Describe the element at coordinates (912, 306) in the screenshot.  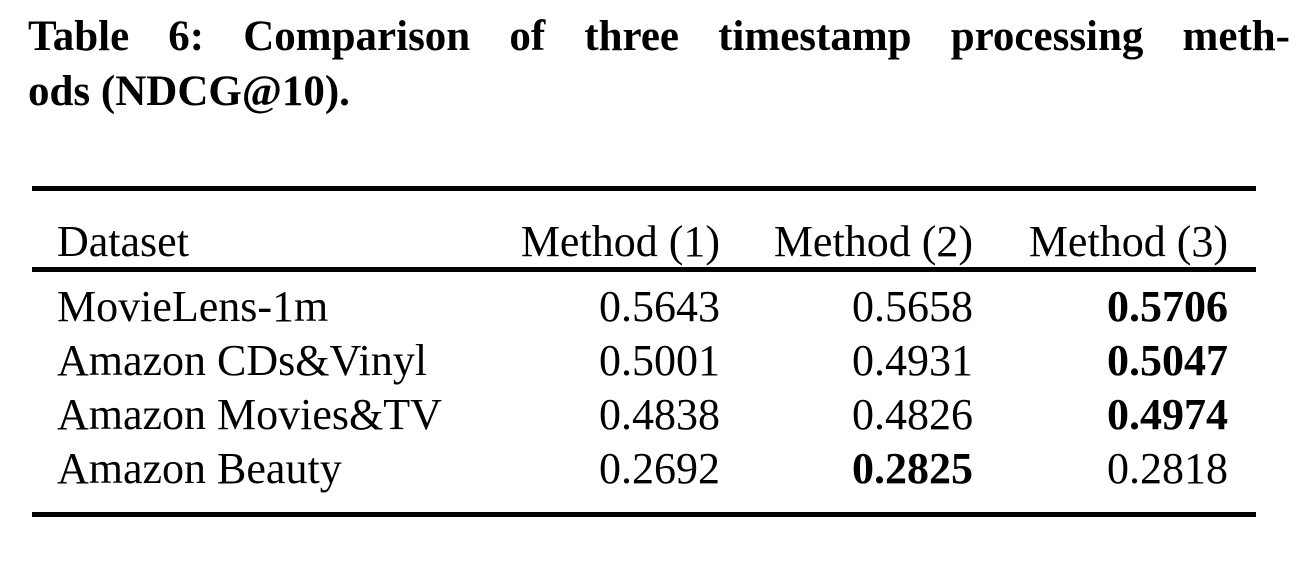
I see `method-2-value: 0.5658` at that location.